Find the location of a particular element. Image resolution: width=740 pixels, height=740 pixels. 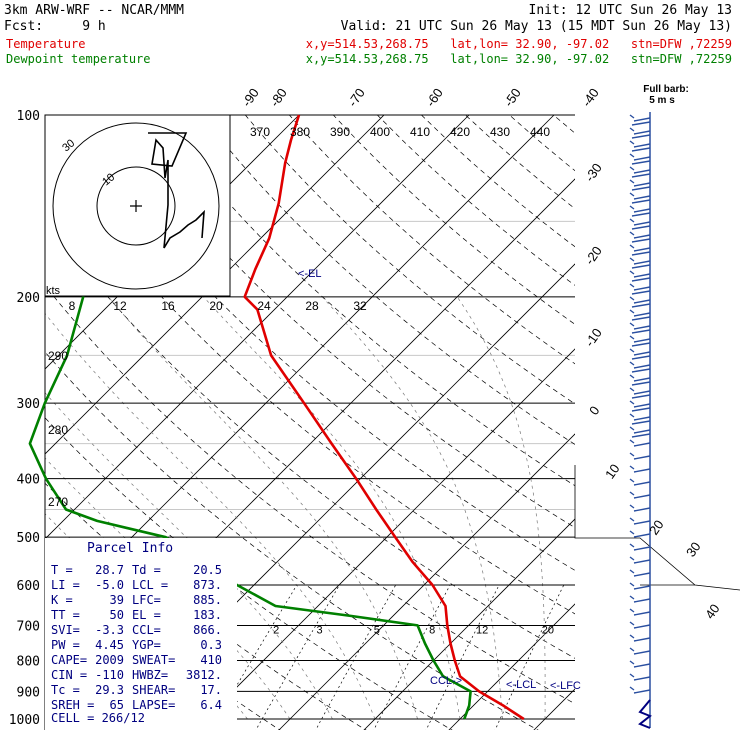

pressure-tick-label: 1000 is located at coordinates (24, 720).